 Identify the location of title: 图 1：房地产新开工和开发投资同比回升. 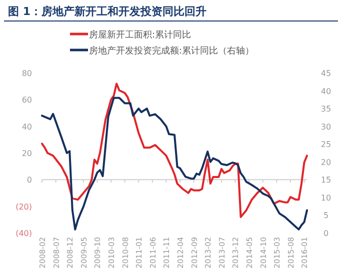
(107, 11).